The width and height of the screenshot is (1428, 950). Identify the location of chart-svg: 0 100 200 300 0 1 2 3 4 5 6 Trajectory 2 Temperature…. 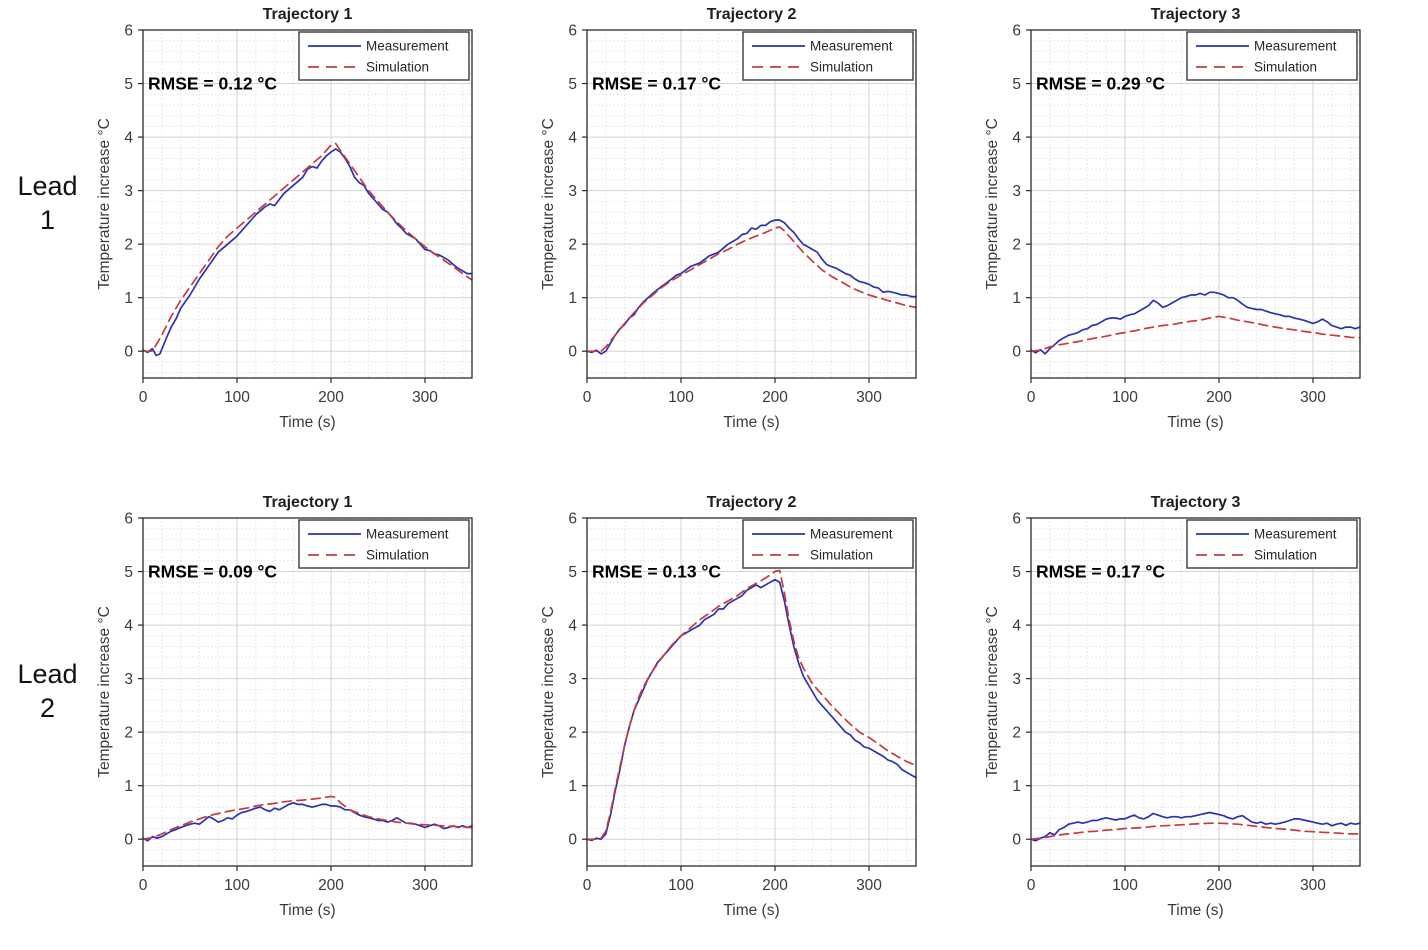
(728, 218).